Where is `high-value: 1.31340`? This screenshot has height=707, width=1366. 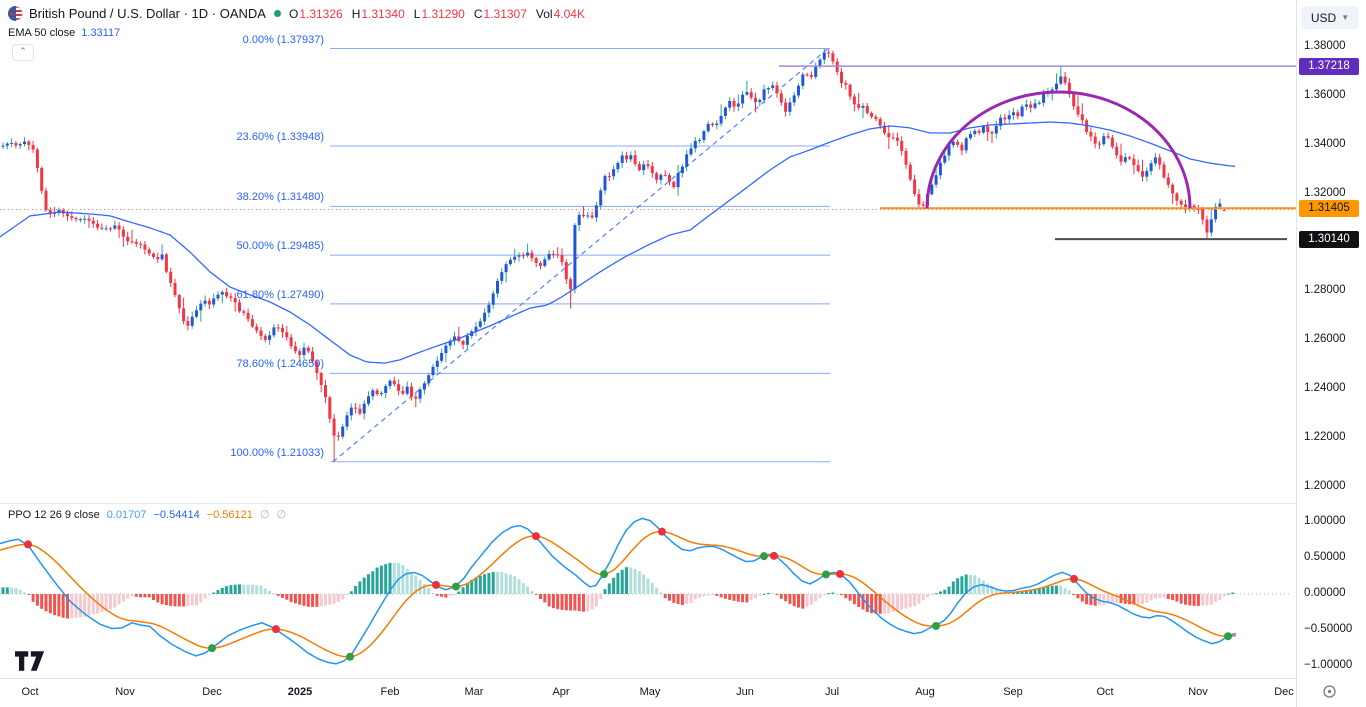 high-value: 1.31340 is located at coordinates (383, 13).